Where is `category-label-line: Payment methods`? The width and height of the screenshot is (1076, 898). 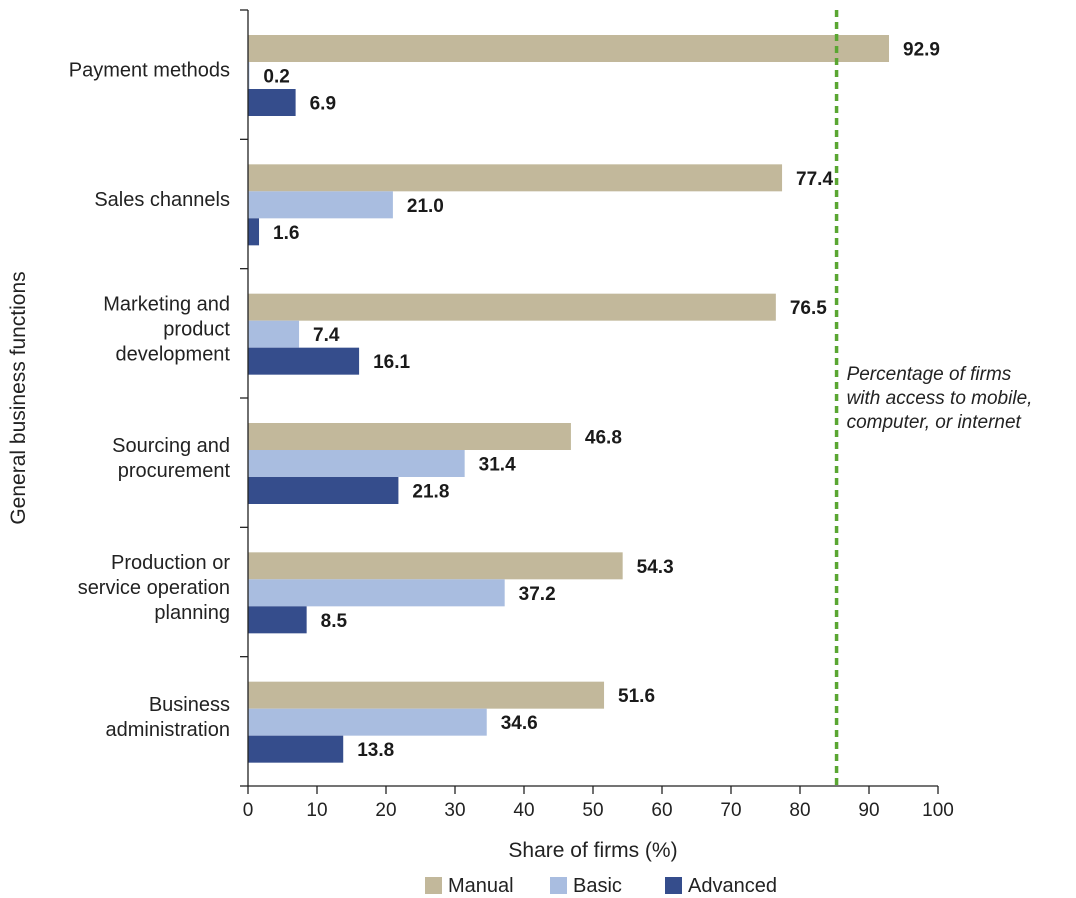
category-label-line: Payment methods is located at coordinates (149, 71).